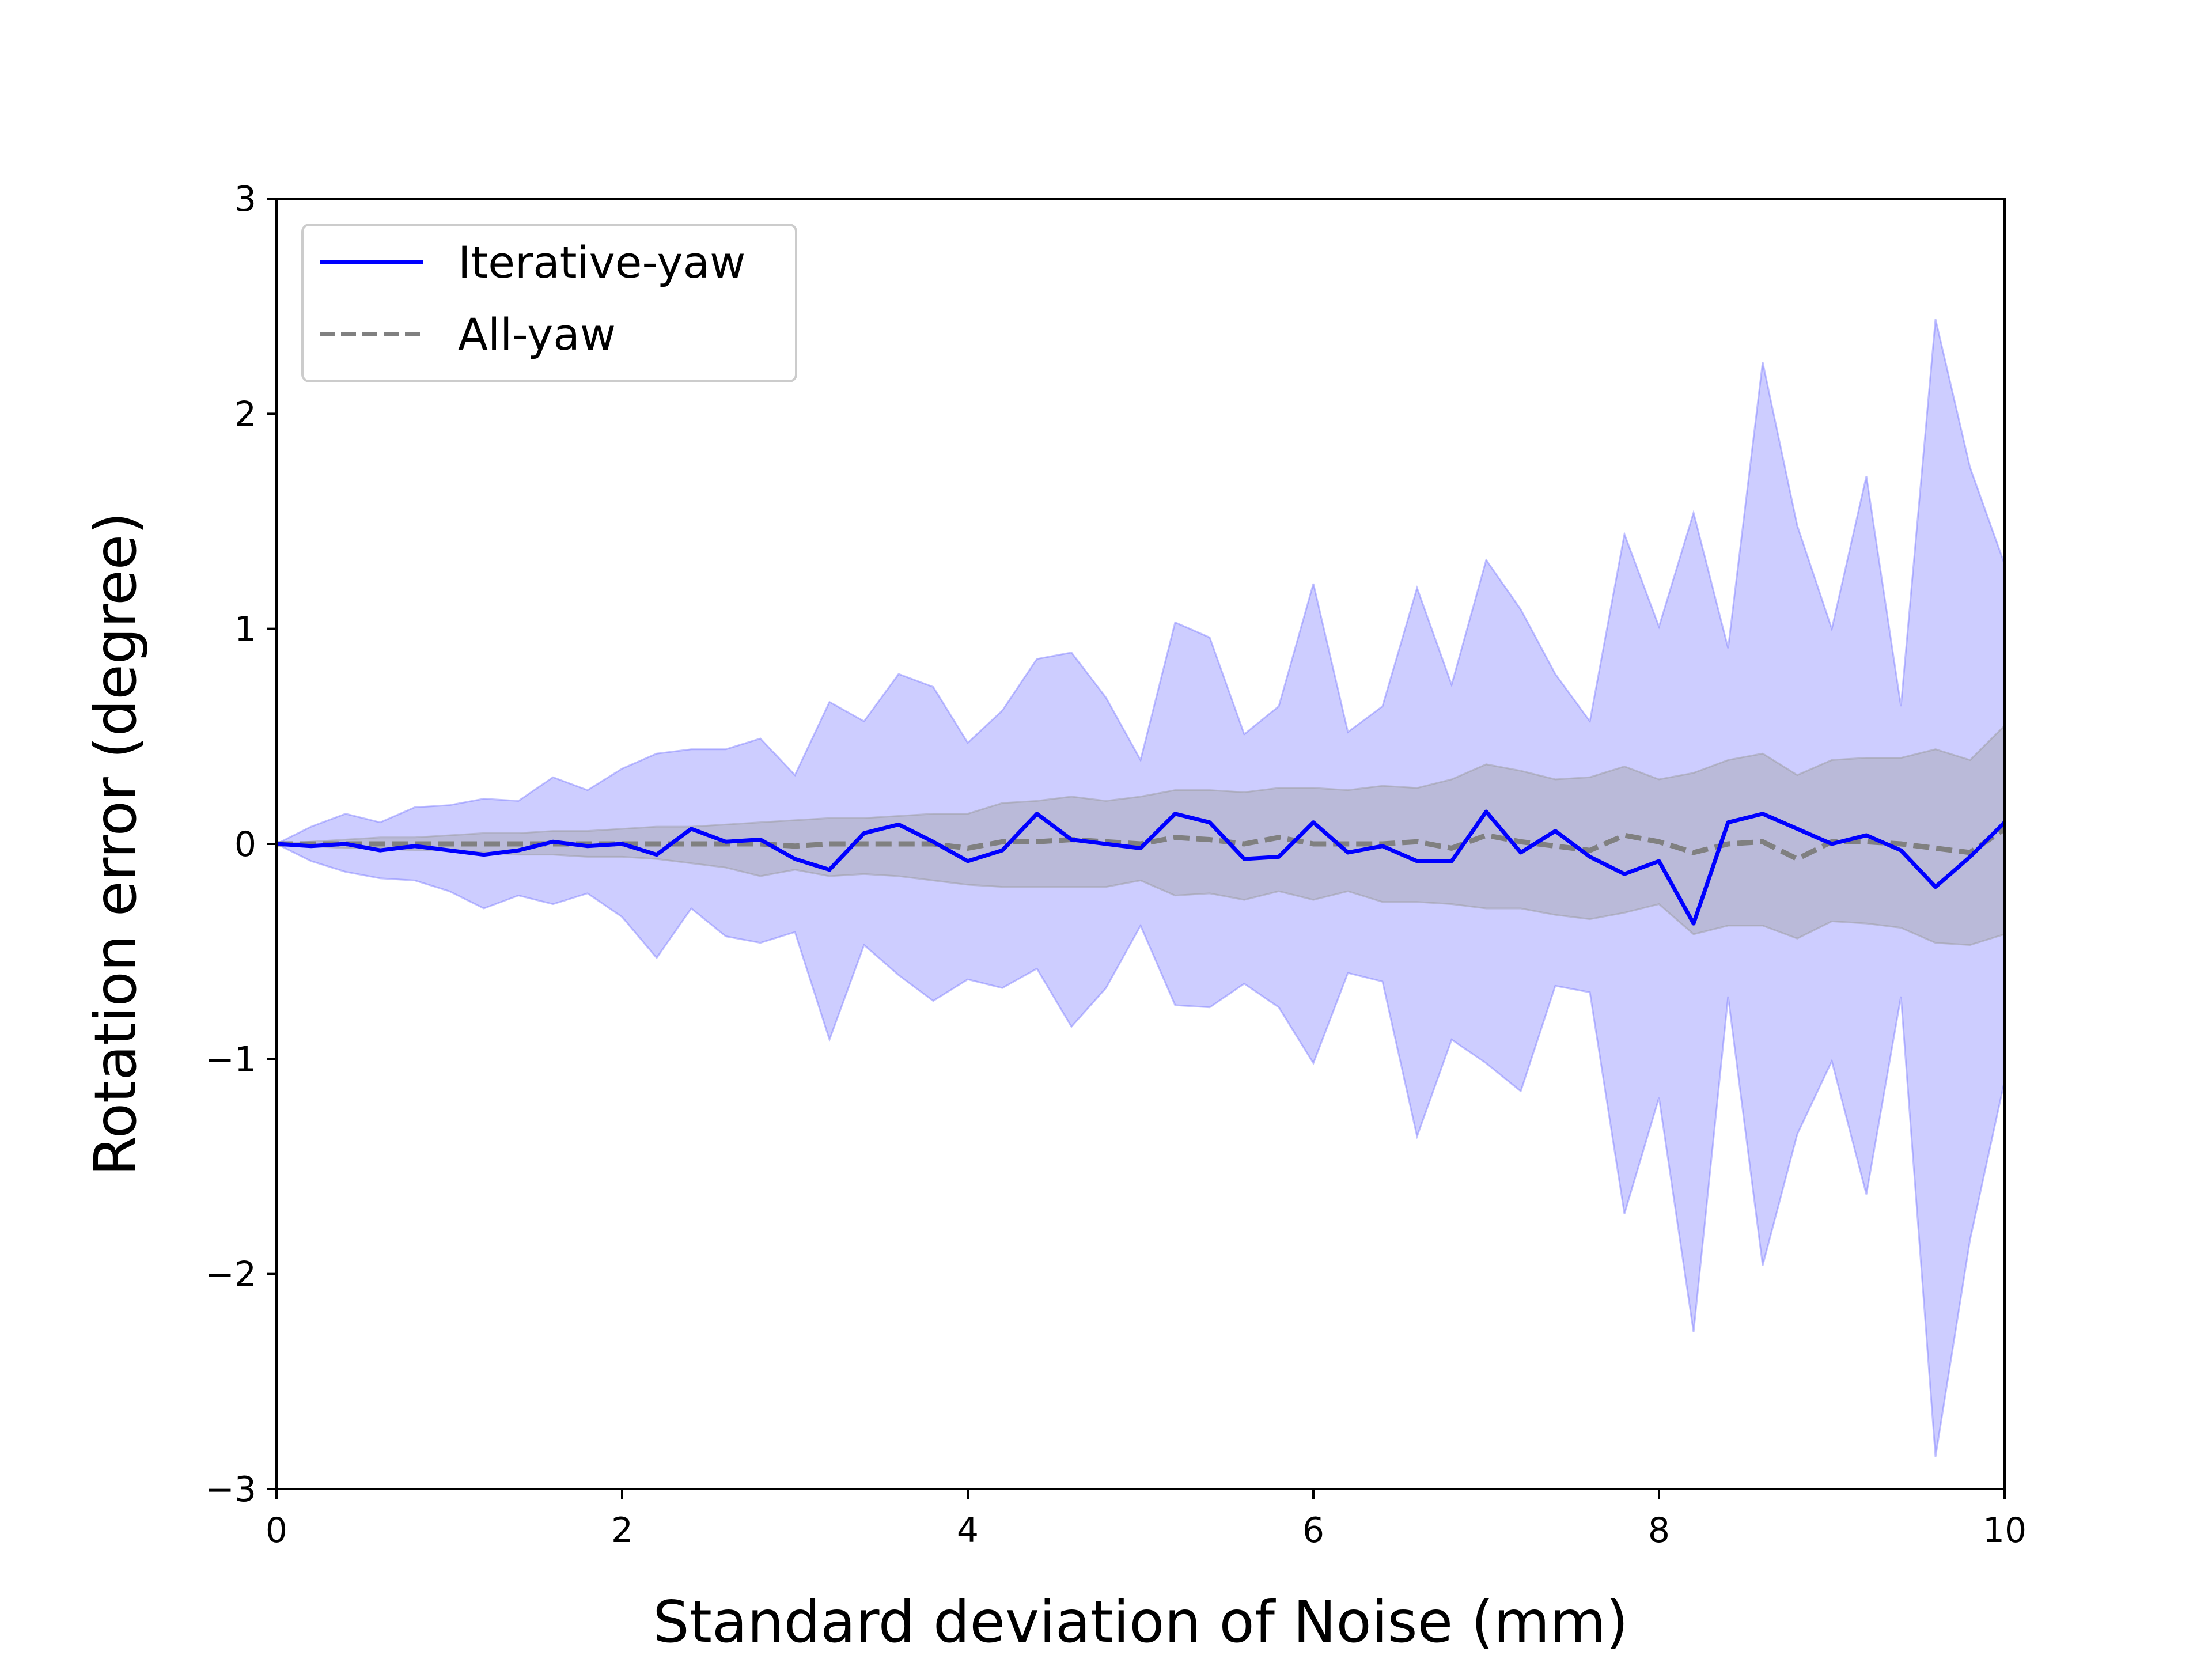 The image size is (2212, 1659). What do you see at coordinates (1140, 1622) in the screenshot?
I see `x-axis-title: Standard deviation of Noise (mm)` at bounding box center [1140, 1622].